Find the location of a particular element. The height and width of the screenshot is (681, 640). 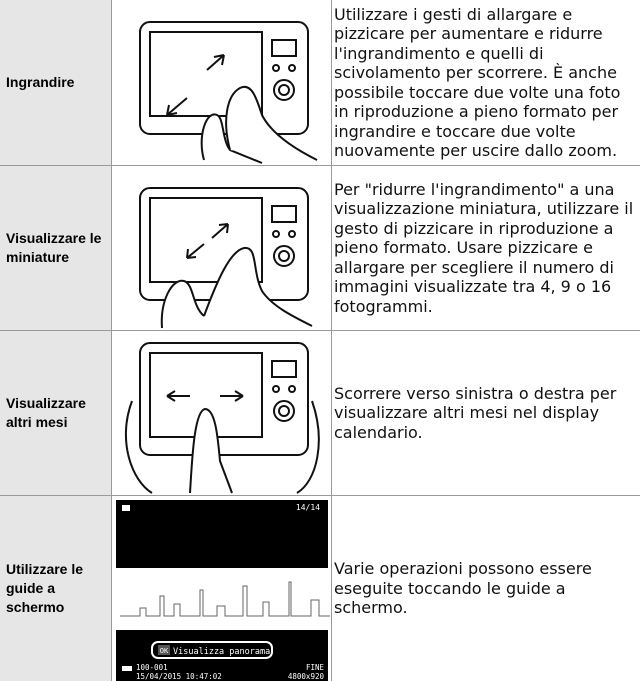

row-label: Visualizzare altri mesi is located at coordinates (56, 413).